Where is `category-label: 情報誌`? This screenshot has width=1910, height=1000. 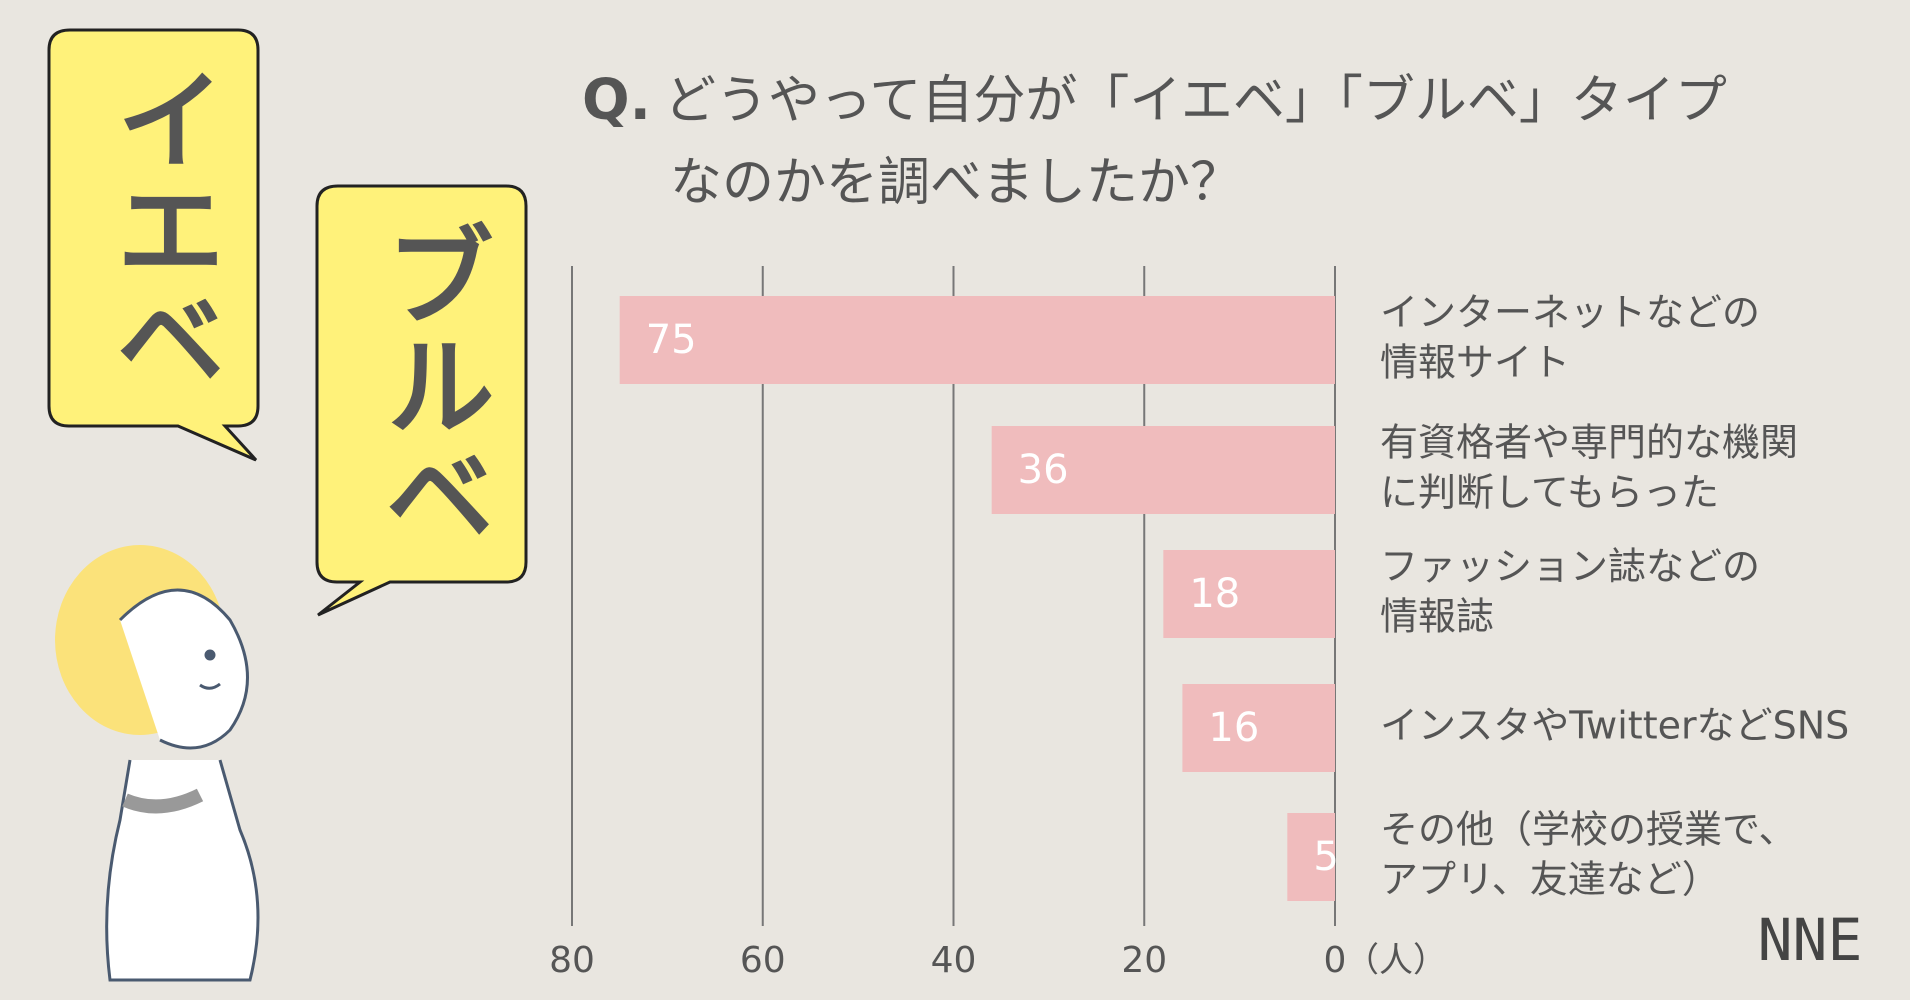 category-label: 情報誌 is located at coordinates (1437, 617).